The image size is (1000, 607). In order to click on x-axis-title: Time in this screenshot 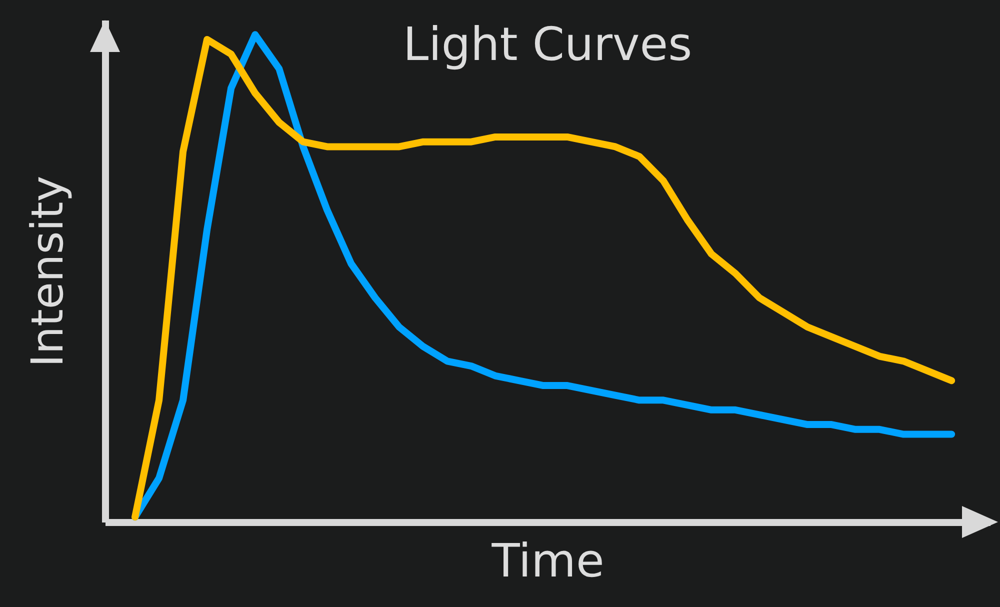, I will do `click(547, 561)`.